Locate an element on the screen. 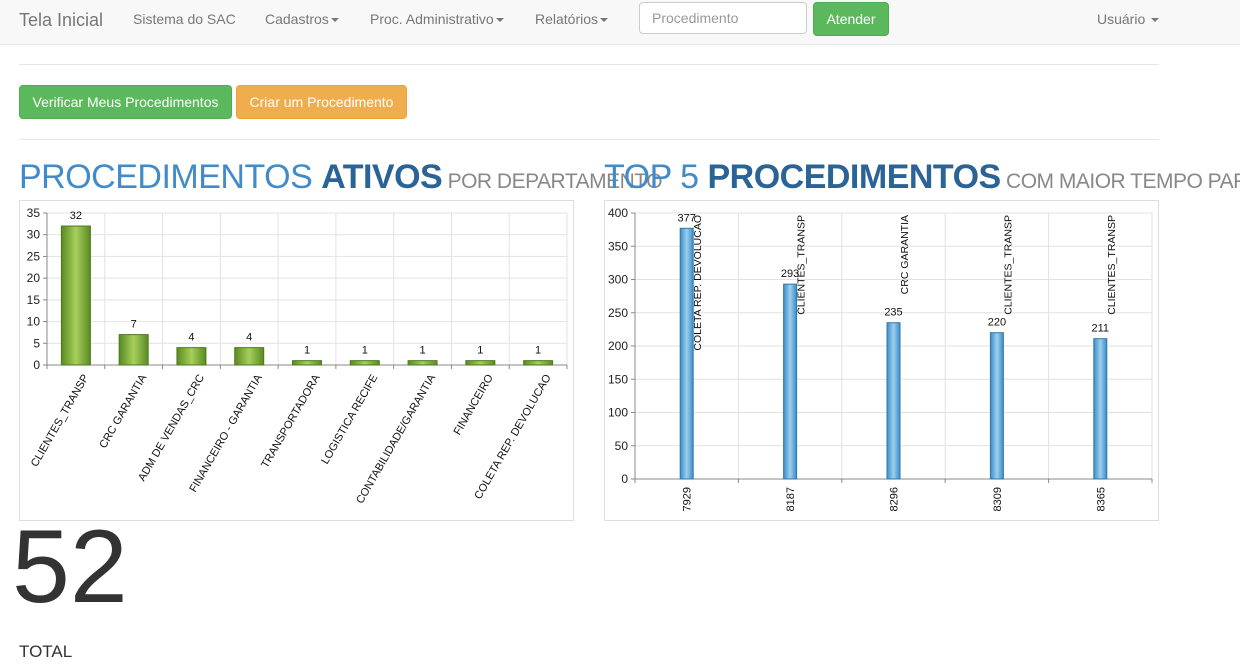 Image resolution: width=1240 pixels, height=672 pixels. nav-relatorios: Relatórios is located at coordinates (572, 19).